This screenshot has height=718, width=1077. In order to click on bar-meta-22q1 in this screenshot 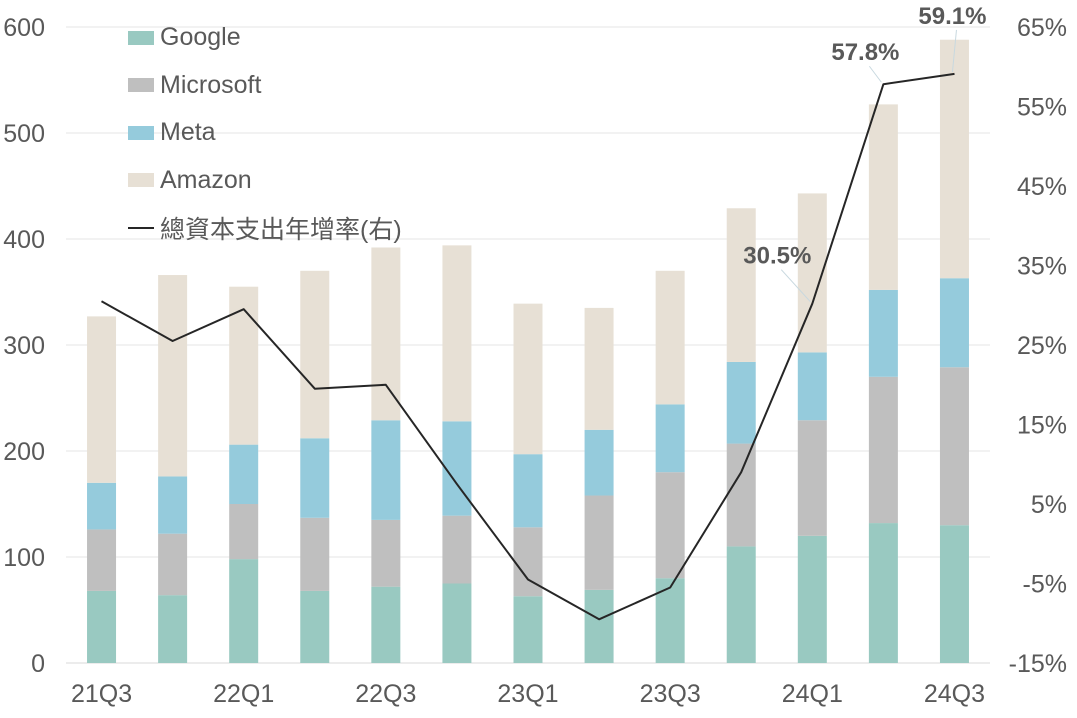, I will do `click(244, 474)`.